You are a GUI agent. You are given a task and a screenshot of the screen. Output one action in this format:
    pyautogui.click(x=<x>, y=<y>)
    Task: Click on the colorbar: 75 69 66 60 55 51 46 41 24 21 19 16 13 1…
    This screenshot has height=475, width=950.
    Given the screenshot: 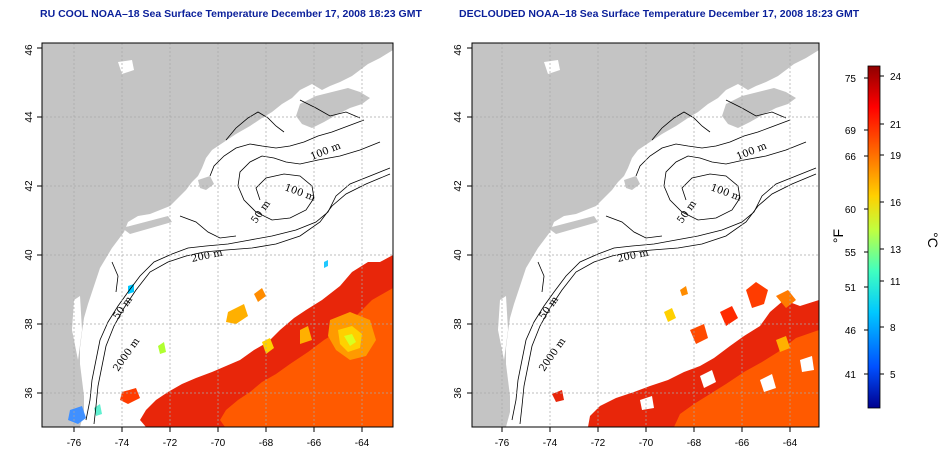 What is the action you would take?
    pyautogui.click(x=885, y=237)
    